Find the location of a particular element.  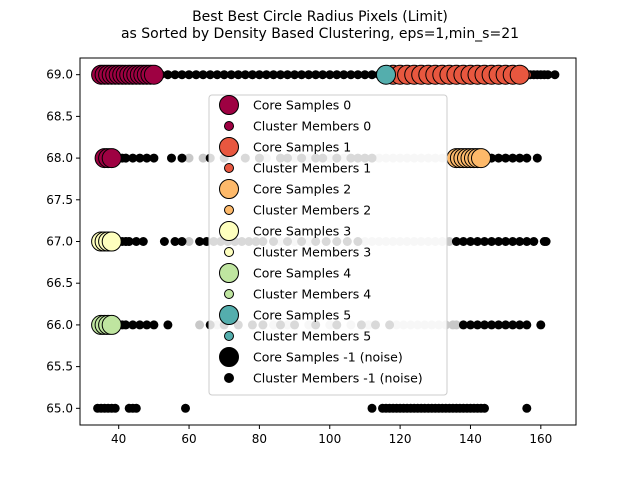

y-tick-label: 66.5 is located at coordinates (59, 283).